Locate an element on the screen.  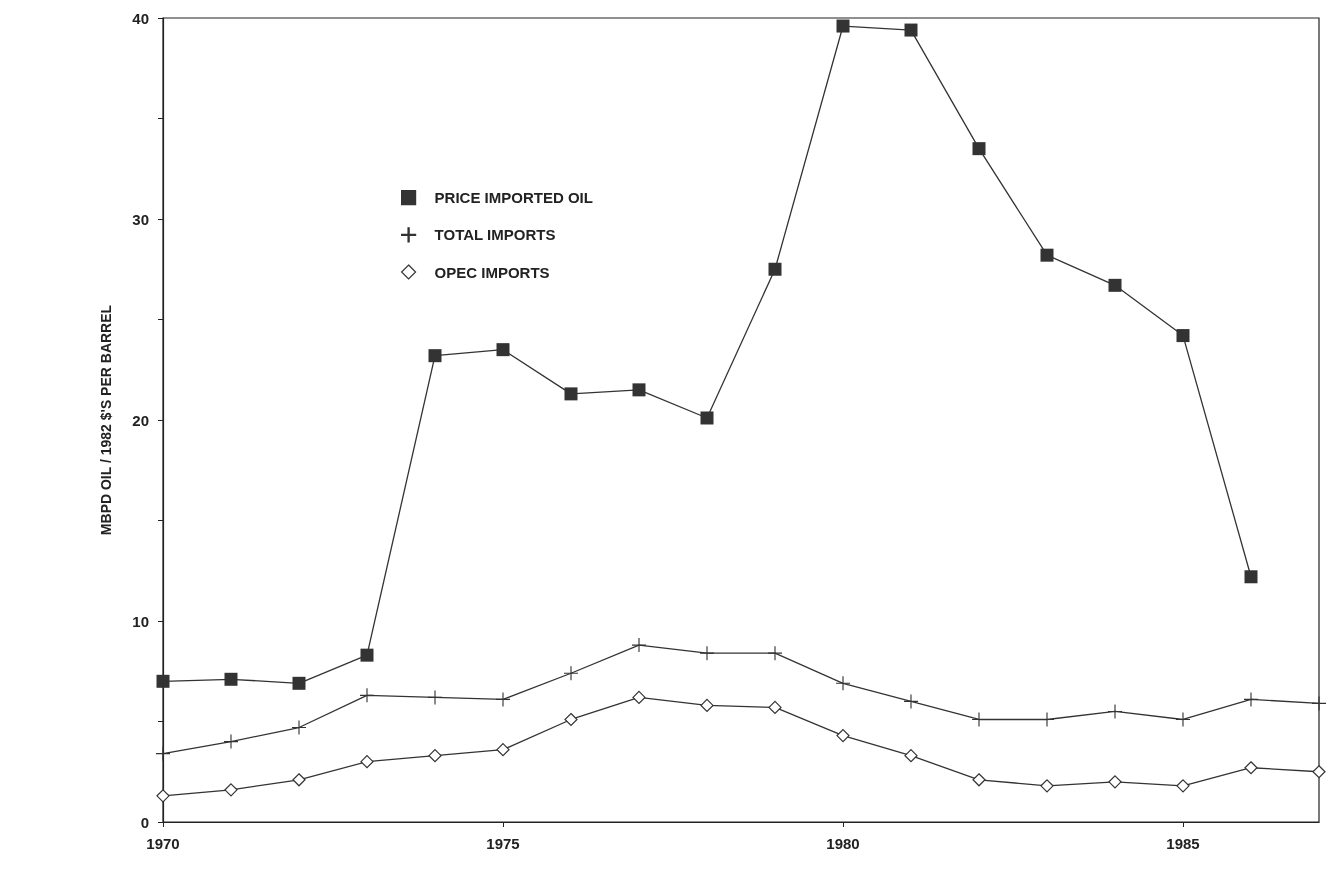
x-tick-label: 1980 is located at coordinates (843, 843).